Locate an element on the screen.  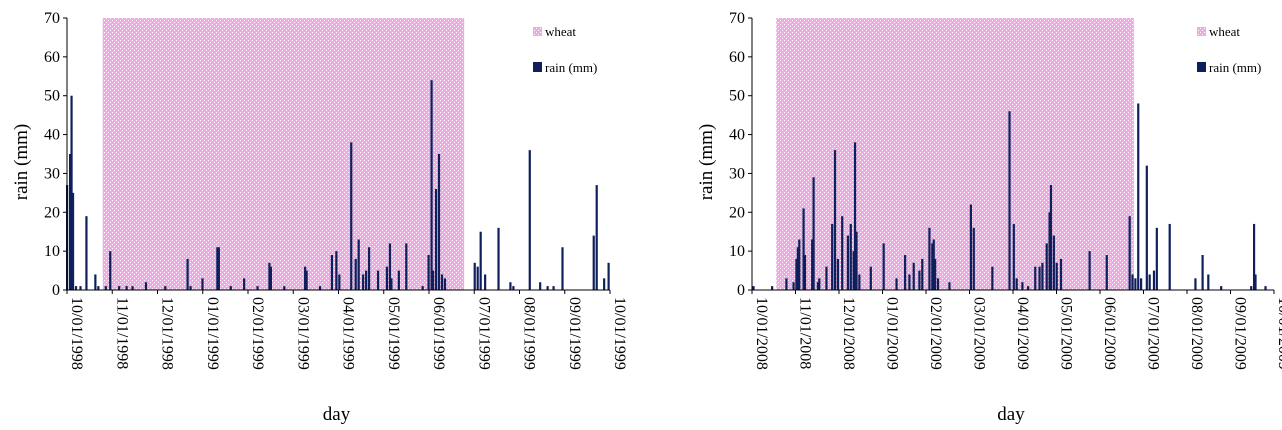
x-tick-label: 11/01/2008 is located at coordinates (805, 333).